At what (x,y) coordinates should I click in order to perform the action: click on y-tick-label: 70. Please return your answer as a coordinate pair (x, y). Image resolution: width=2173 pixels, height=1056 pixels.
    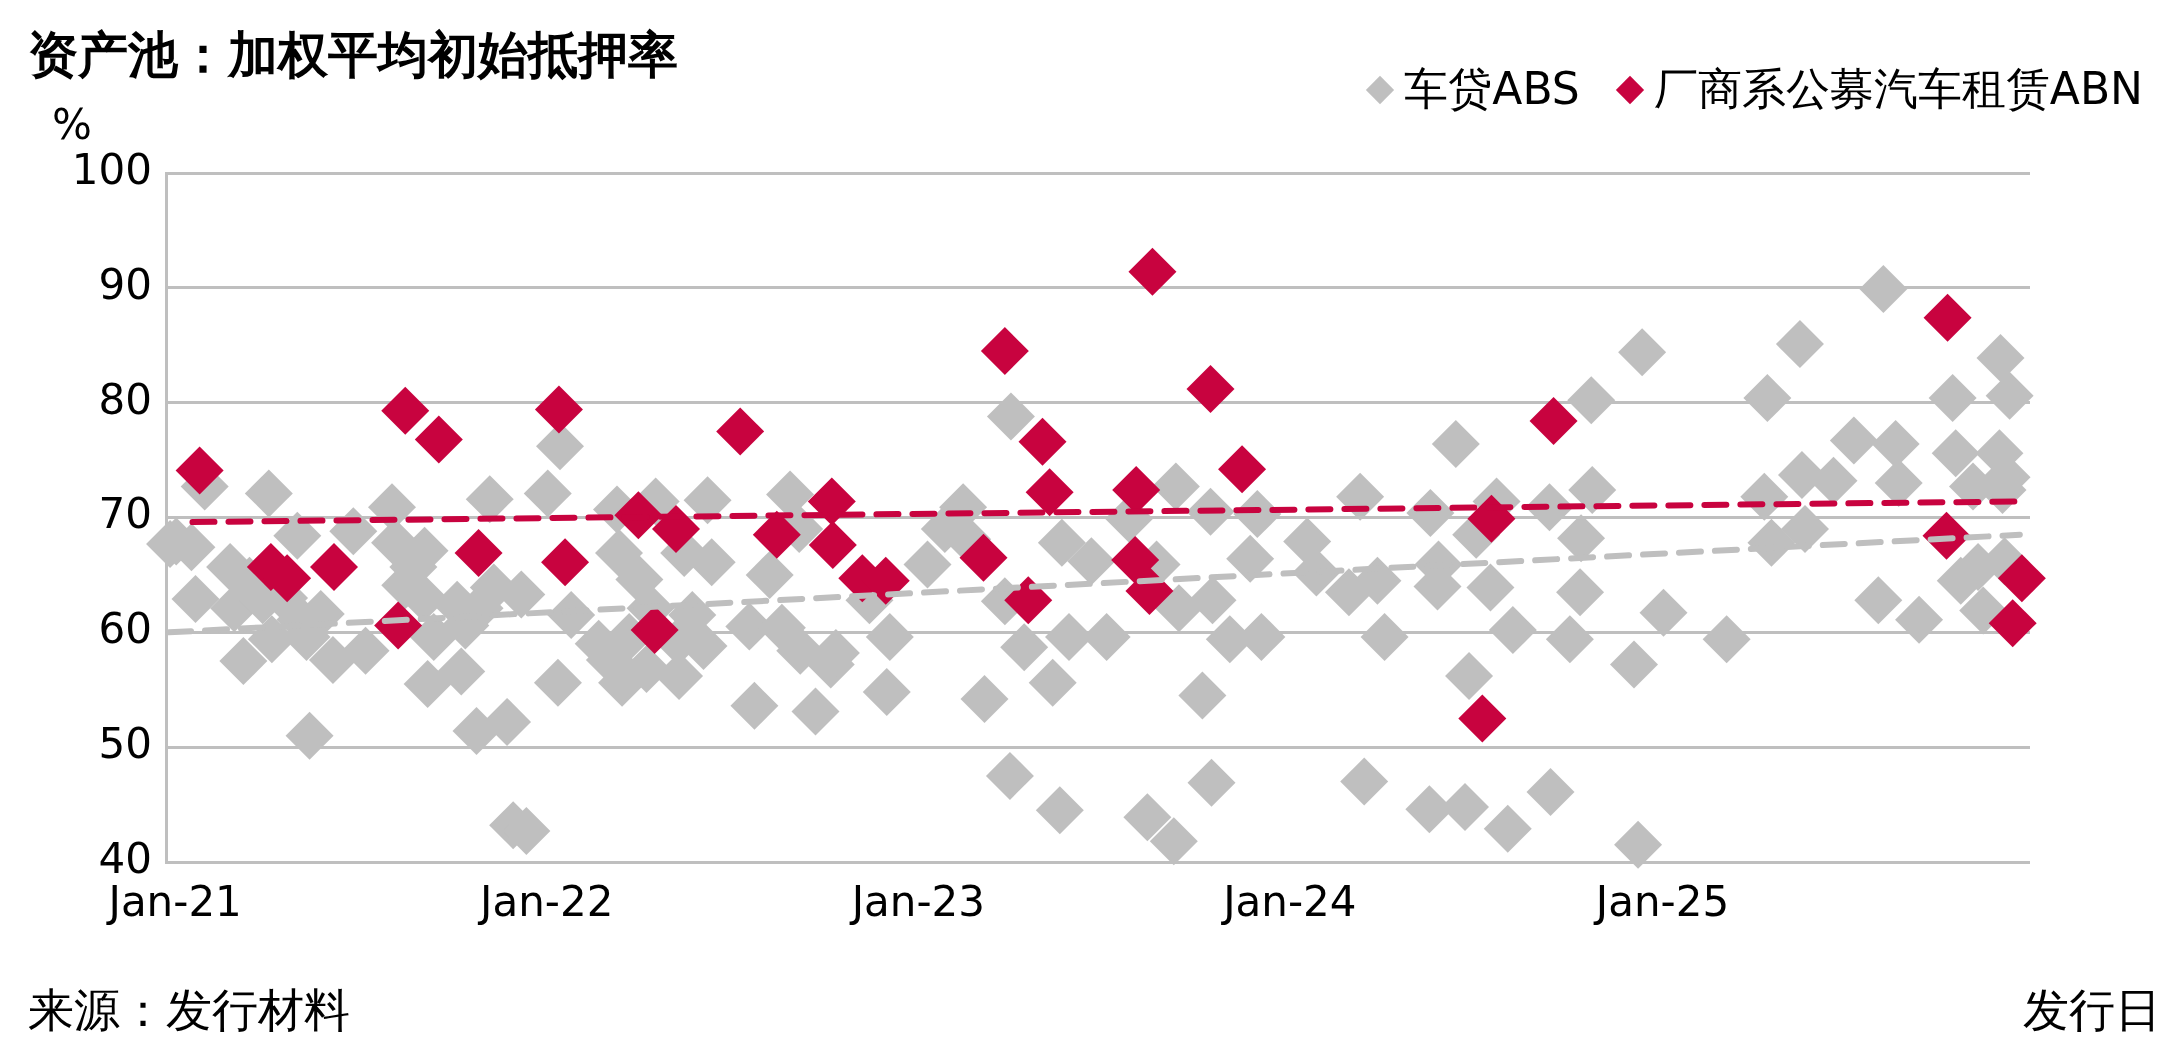
    Looking at the image, I should click on (125, 514).